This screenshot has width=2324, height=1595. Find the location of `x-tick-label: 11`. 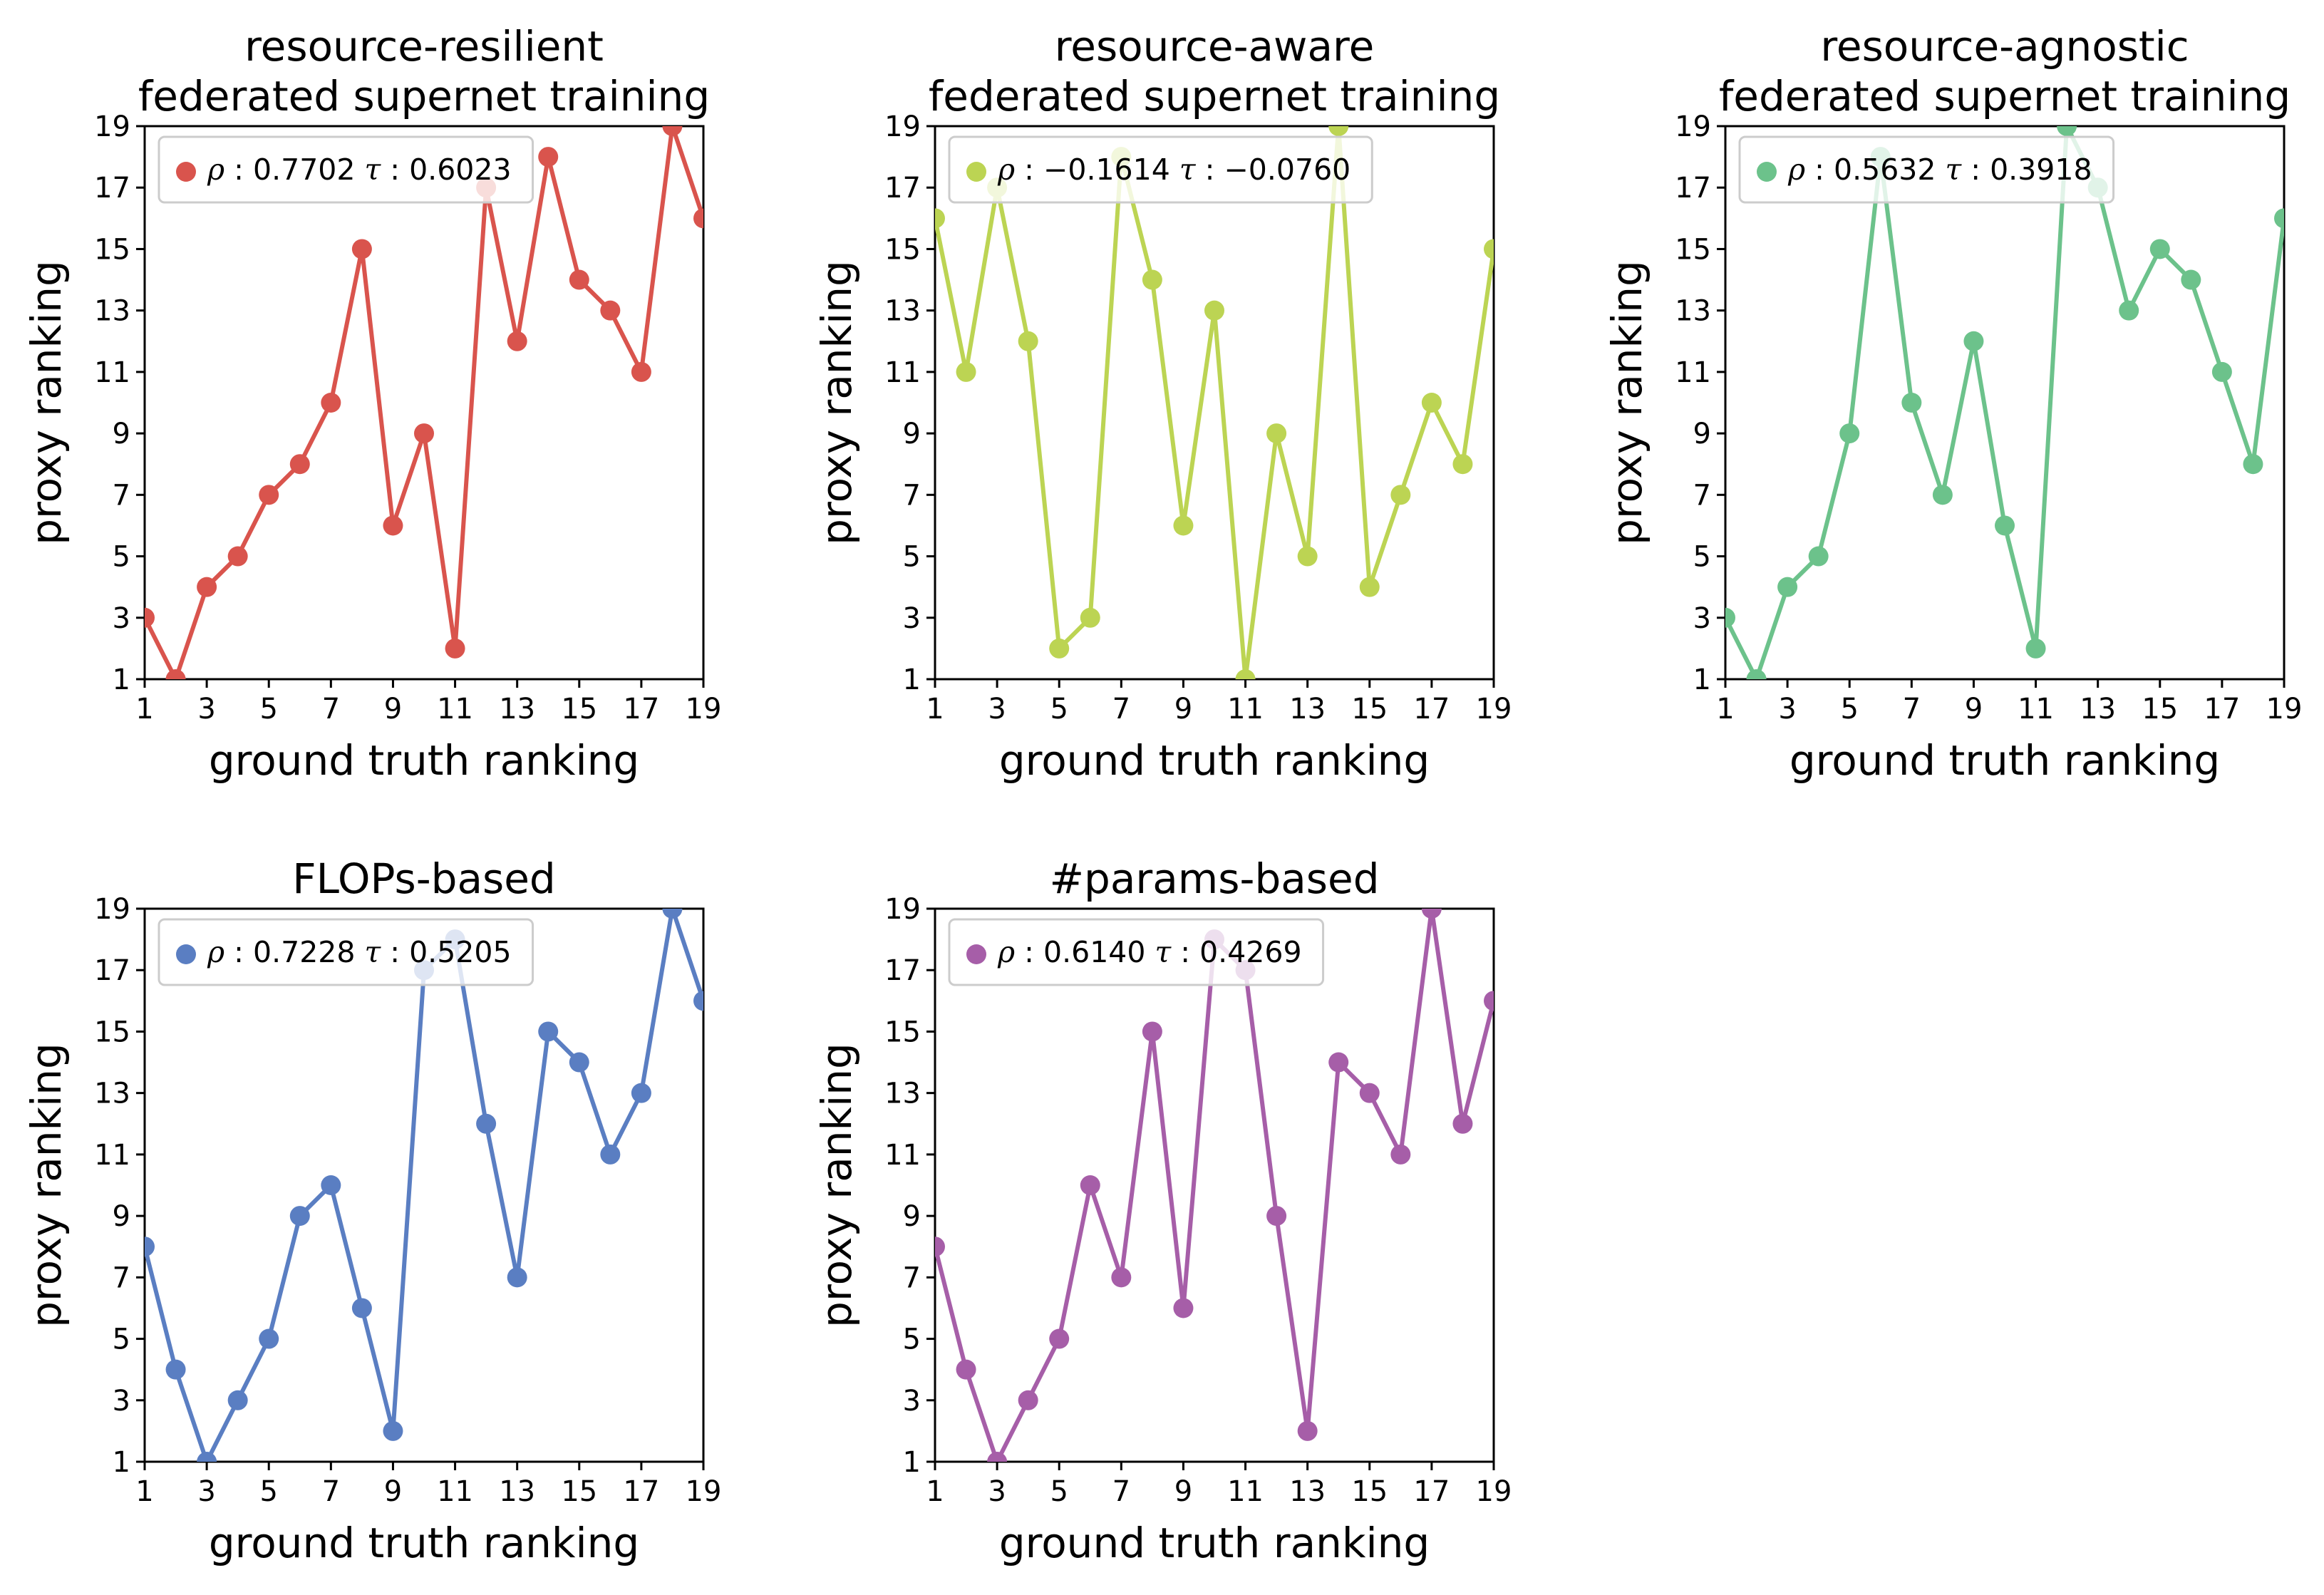

x-tick-label: 11 is located at coordinates (2036, 709).